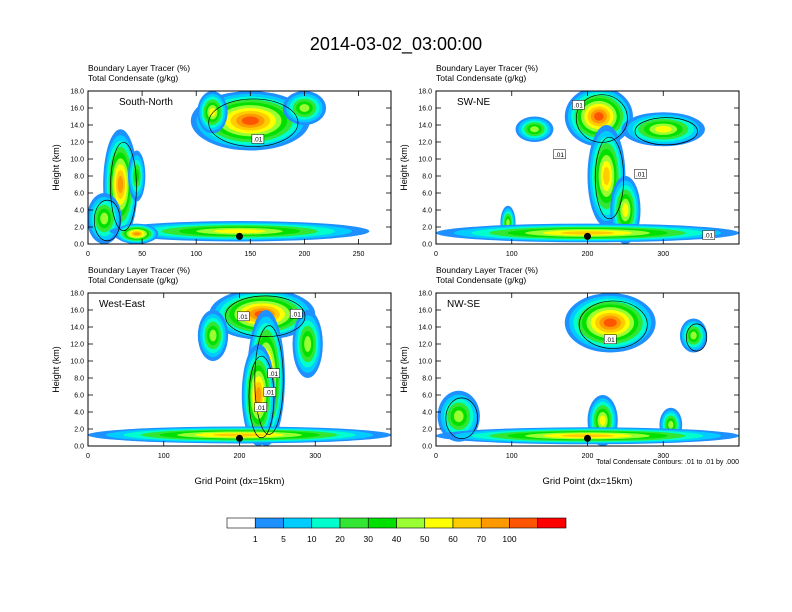 The image size is (792, 612). I want to click on x-tick-label: 50, so click(142, 254).